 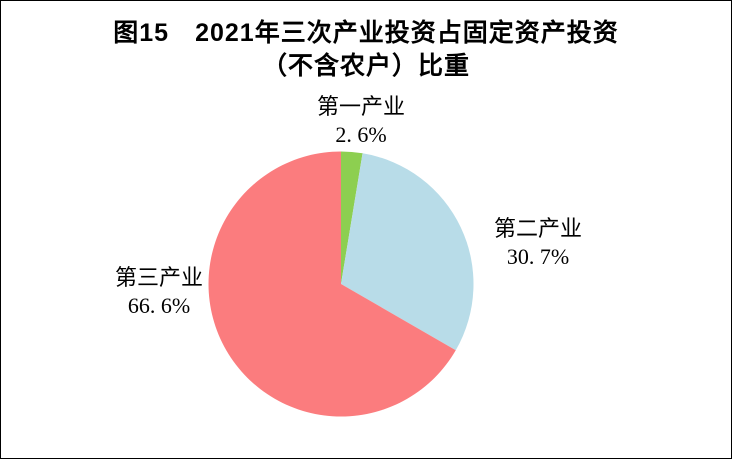 What do you see at coordinates (366, 33) in the screenshot?
I see `chart-title-line1: 图15 2021年三次产业投资占固定资产投资` at bounding box center [366, 33].